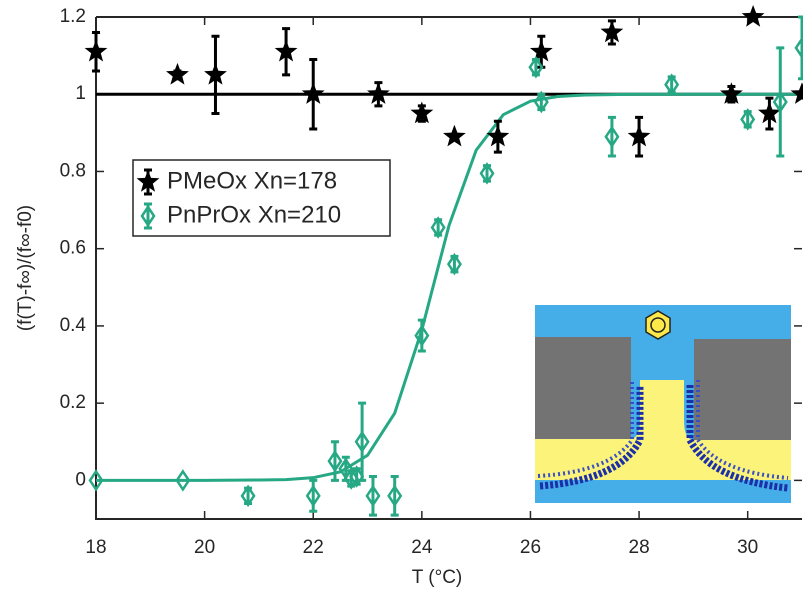 The image size is (803, 594). What do you see at coordinates (25, 268) in the screenshot?
I see `y-axis-label: (f(T)-f∞)/(f∞-f0)` at bounding box center [25, 268].